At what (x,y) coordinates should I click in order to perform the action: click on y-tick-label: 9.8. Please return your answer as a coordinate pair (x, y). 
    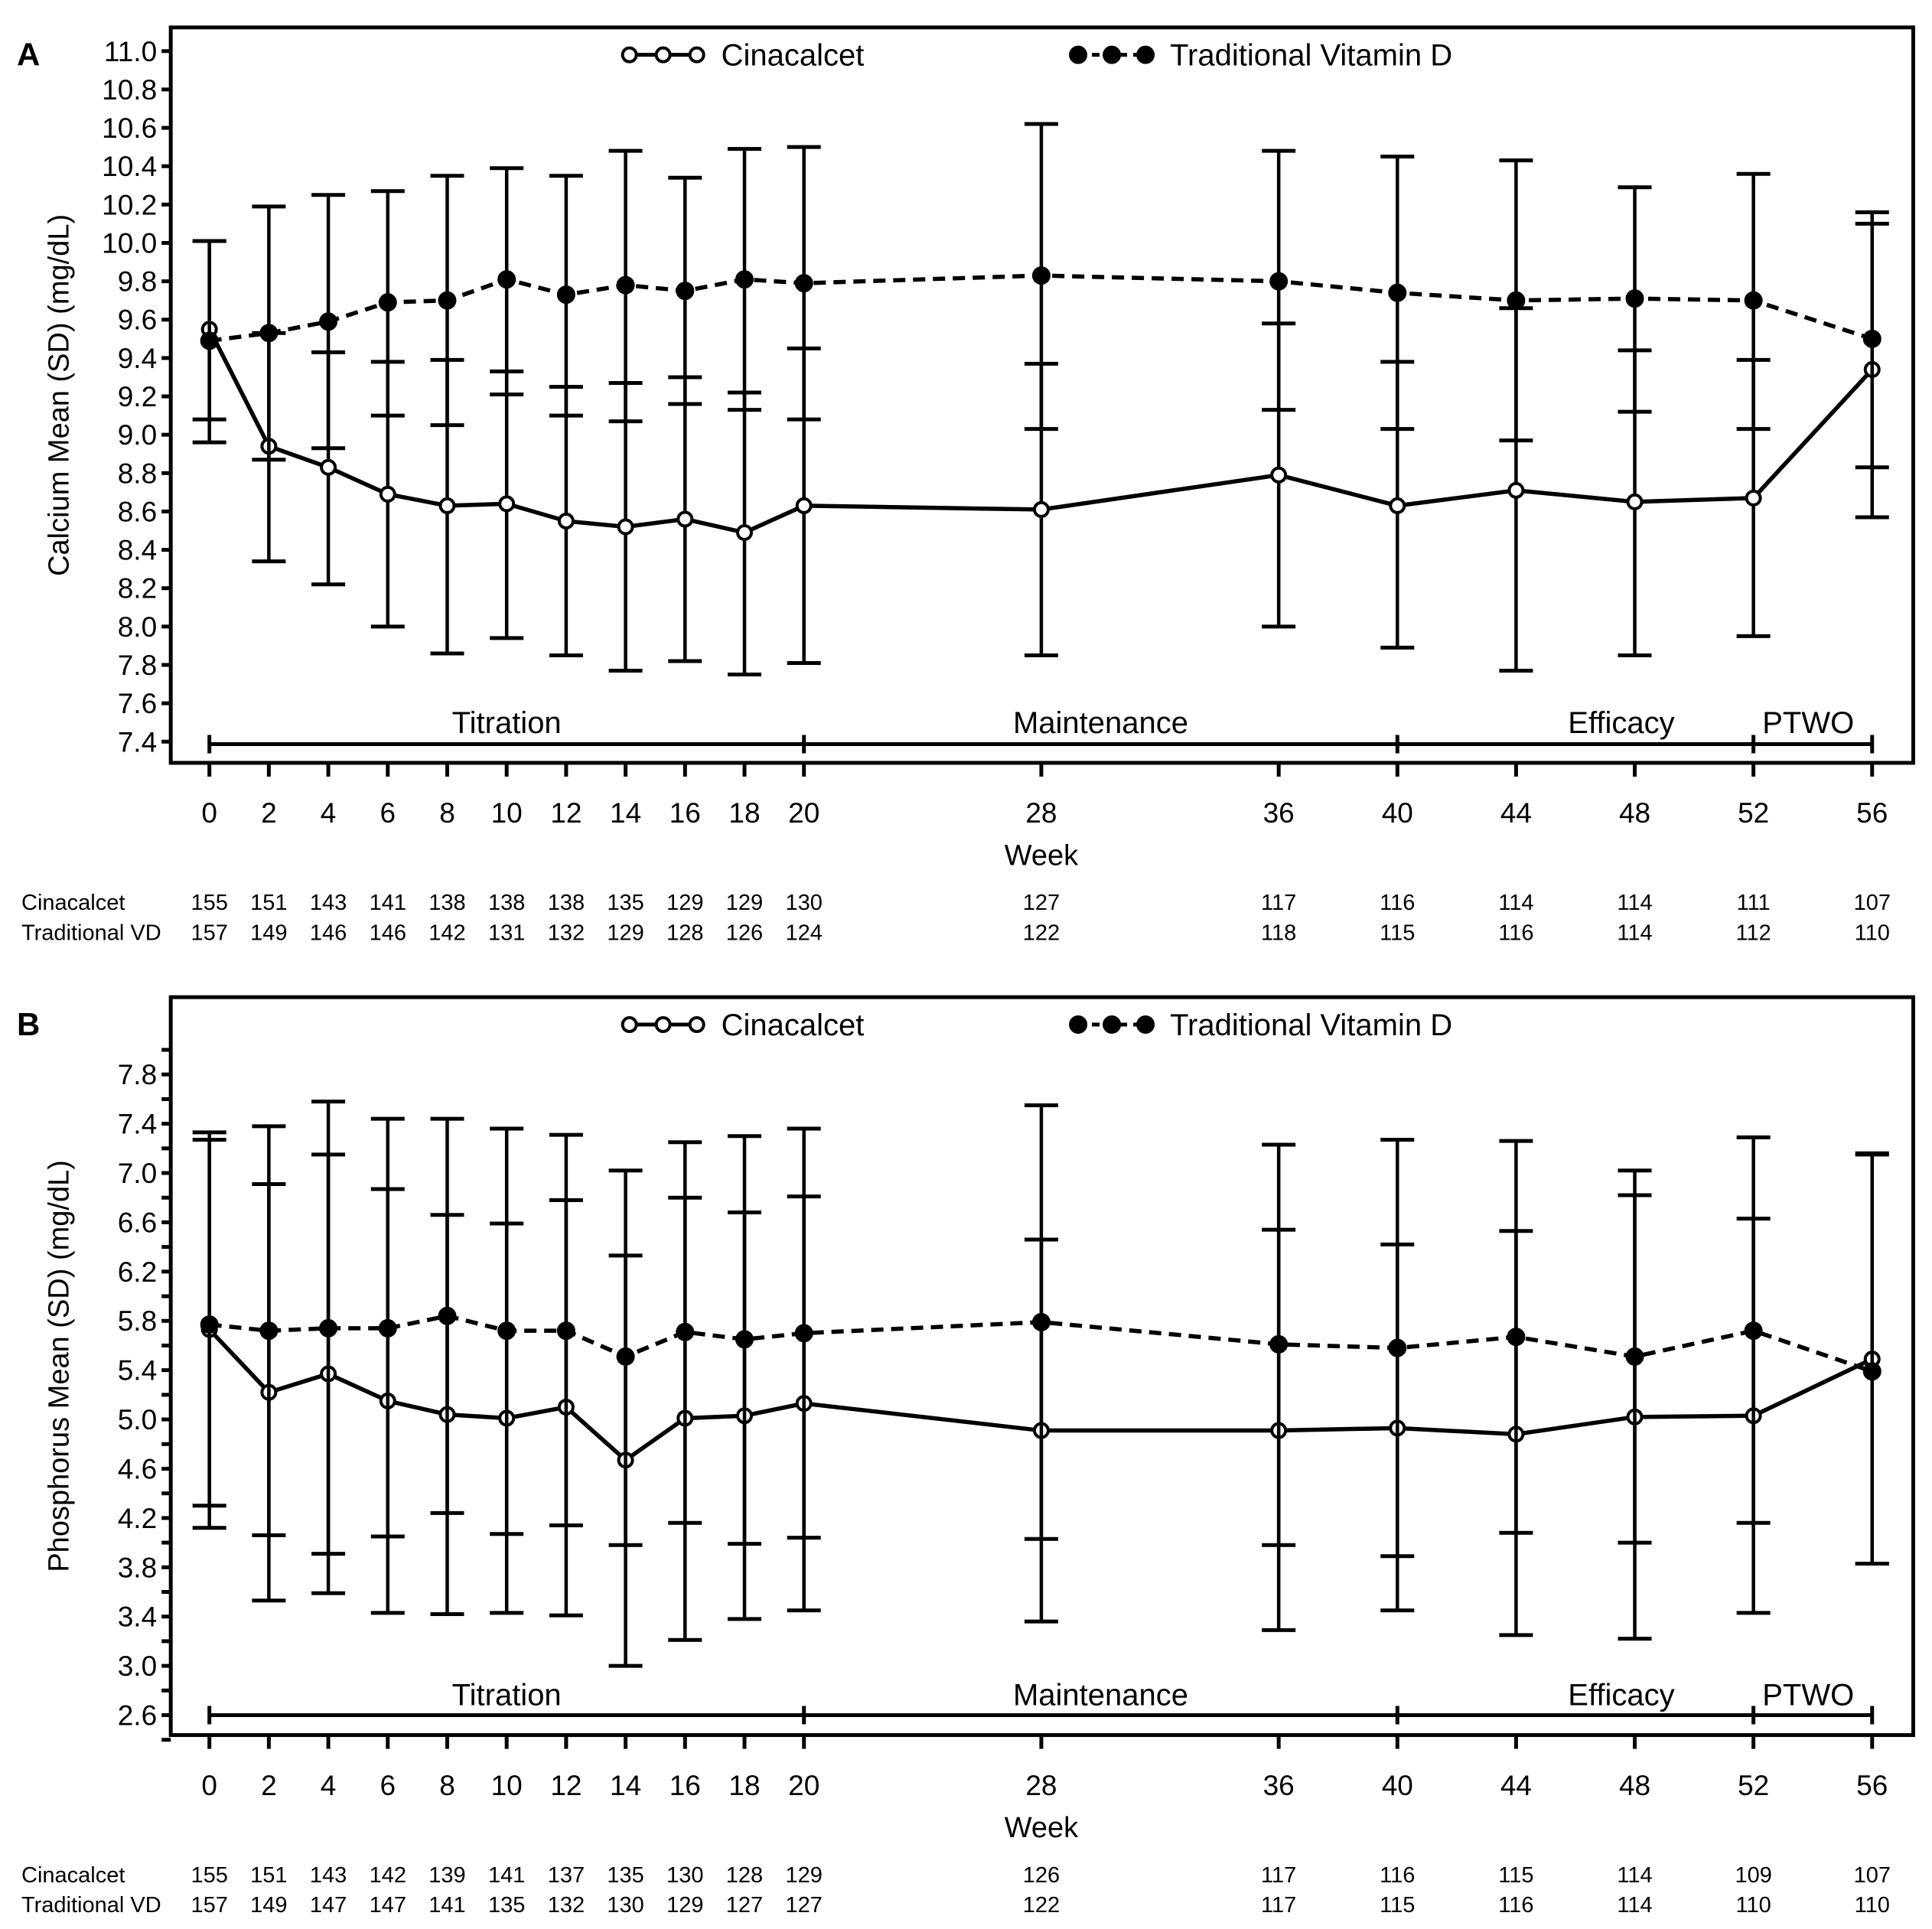
    Looking at the image, I should click on (137, 282).